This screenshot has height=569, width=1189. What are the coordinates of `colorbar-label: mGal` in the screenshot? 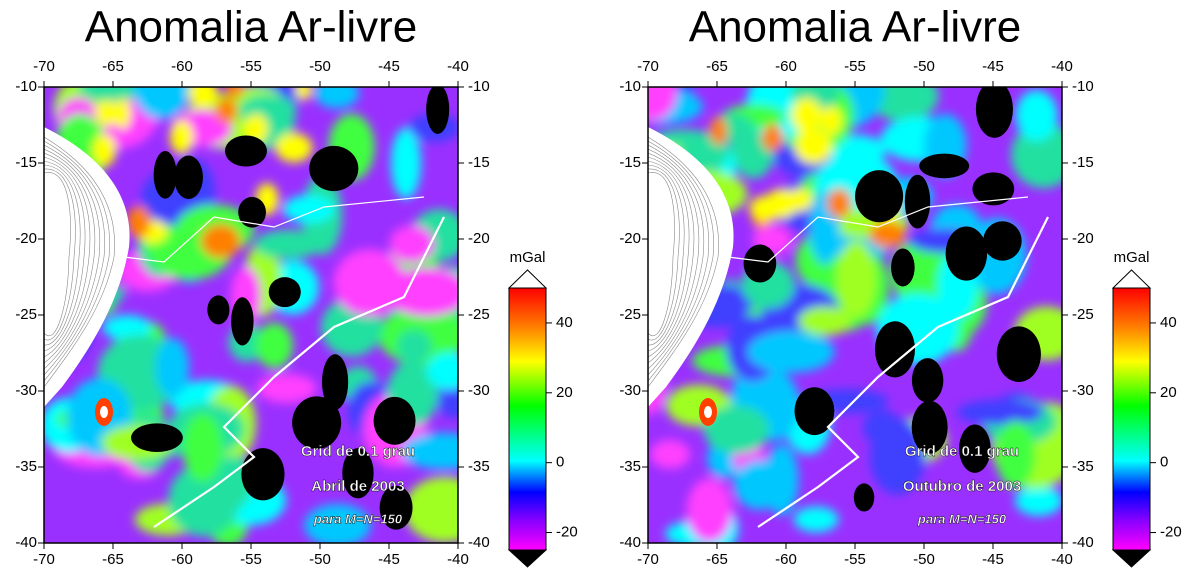 It's located at (1132, 257).